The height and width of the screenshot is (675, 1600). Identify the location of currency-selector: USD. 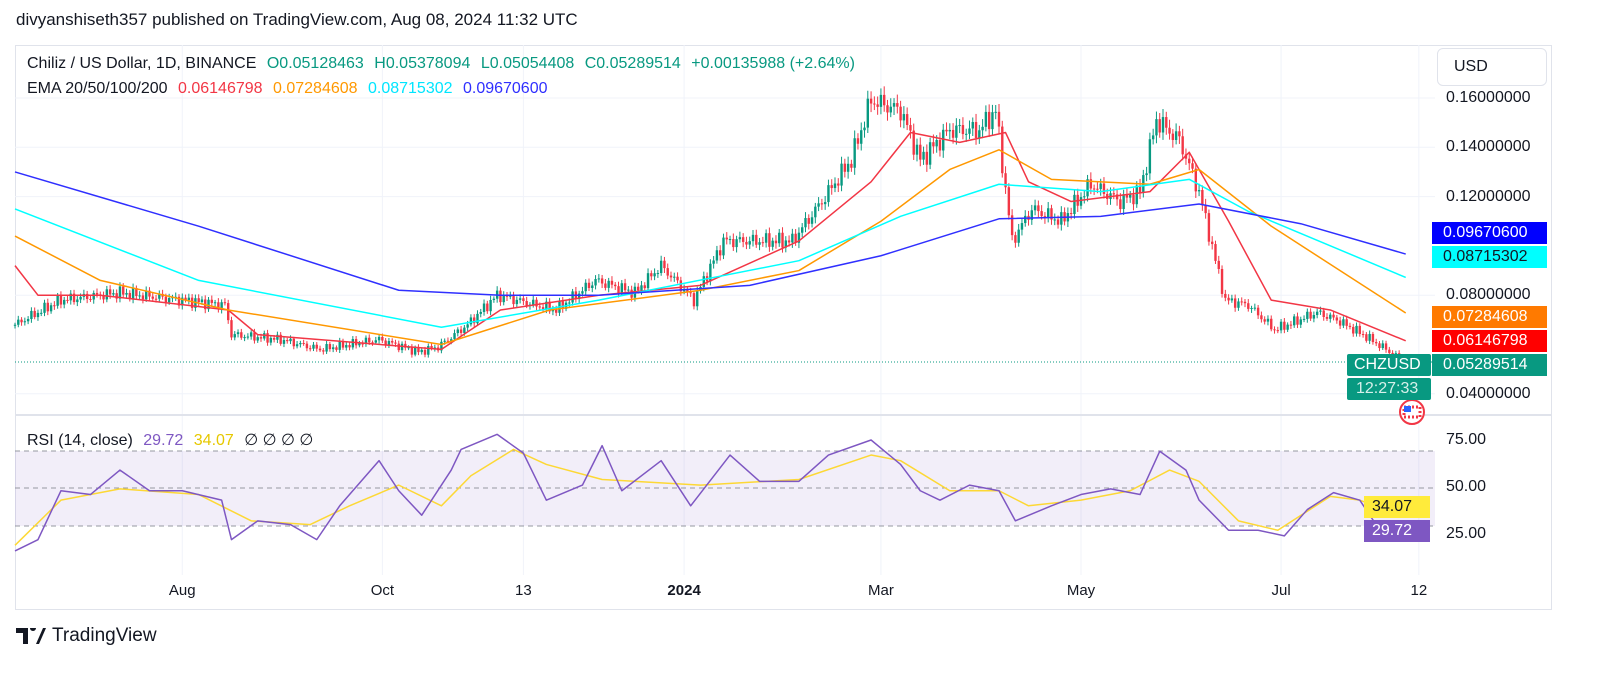
(1492, 67).